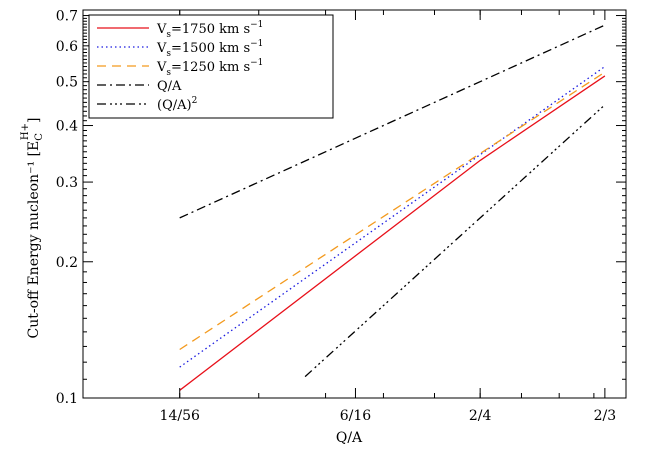 The image size is (647, 450). Describe the element at coordinates (605, 416) in the screenshot. I see `x-tick-label: 2/3` at that location.